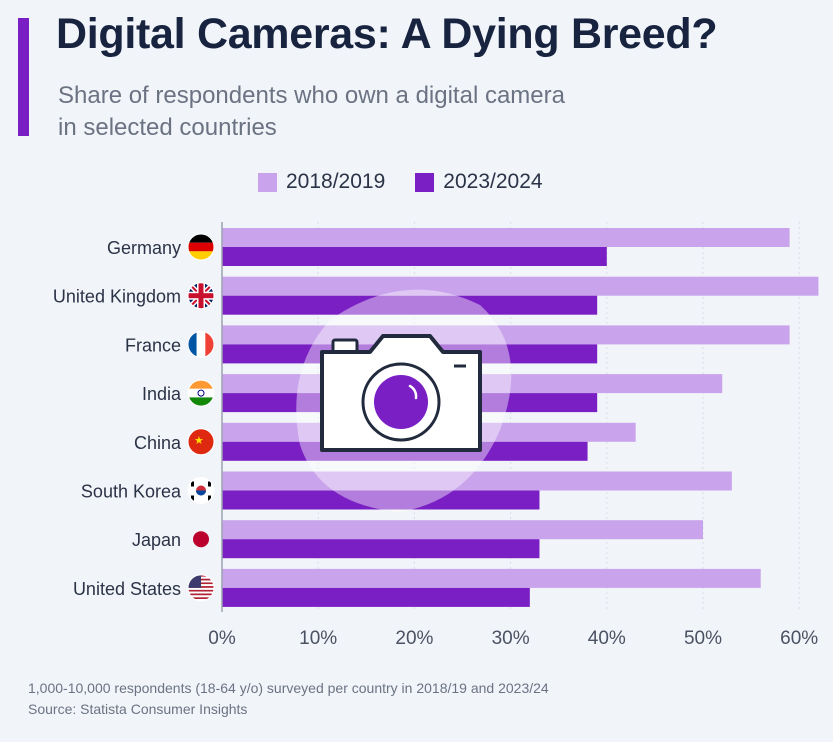  What do you see at coordinates (201, 539) in the screenshot?
I see `japan-flag-icon` at bounding box center [201, 539].